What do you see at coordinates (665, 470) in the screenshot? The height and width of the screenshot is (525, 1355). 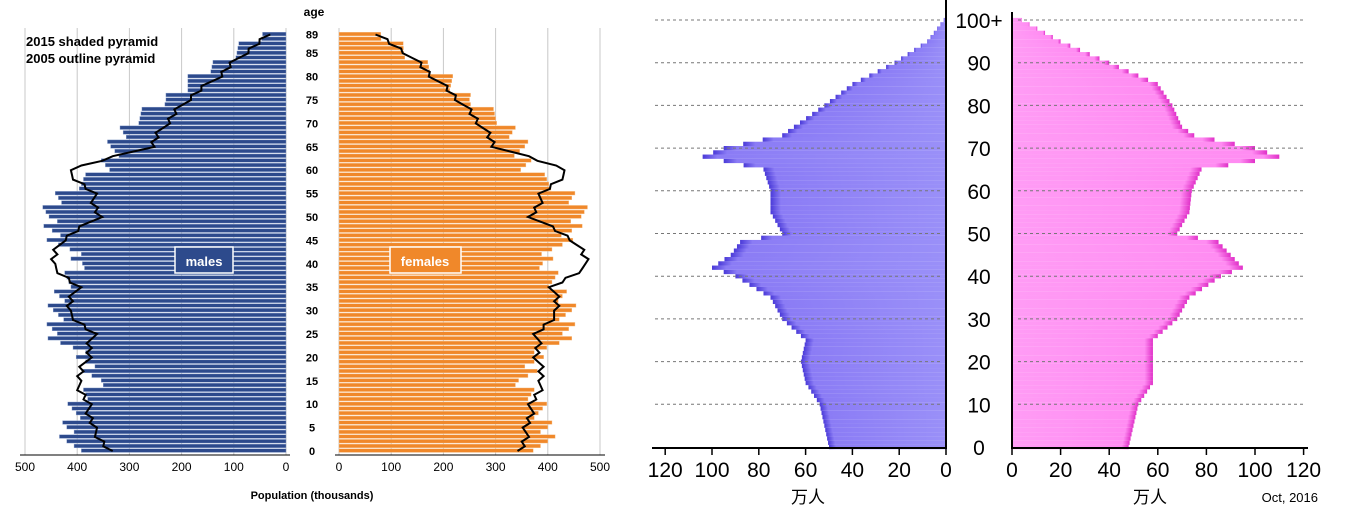 I see `jp-x-tick-label-male: 120` at bounding box center [665, 470].